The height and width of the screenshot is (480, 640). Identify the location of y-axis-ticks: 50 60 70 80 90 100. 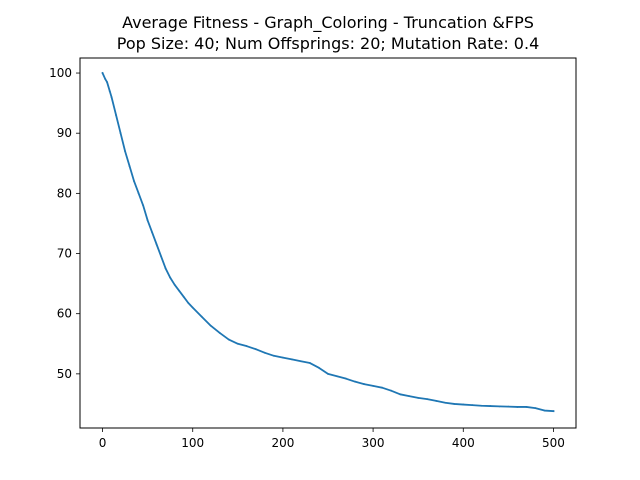
(64, 223).